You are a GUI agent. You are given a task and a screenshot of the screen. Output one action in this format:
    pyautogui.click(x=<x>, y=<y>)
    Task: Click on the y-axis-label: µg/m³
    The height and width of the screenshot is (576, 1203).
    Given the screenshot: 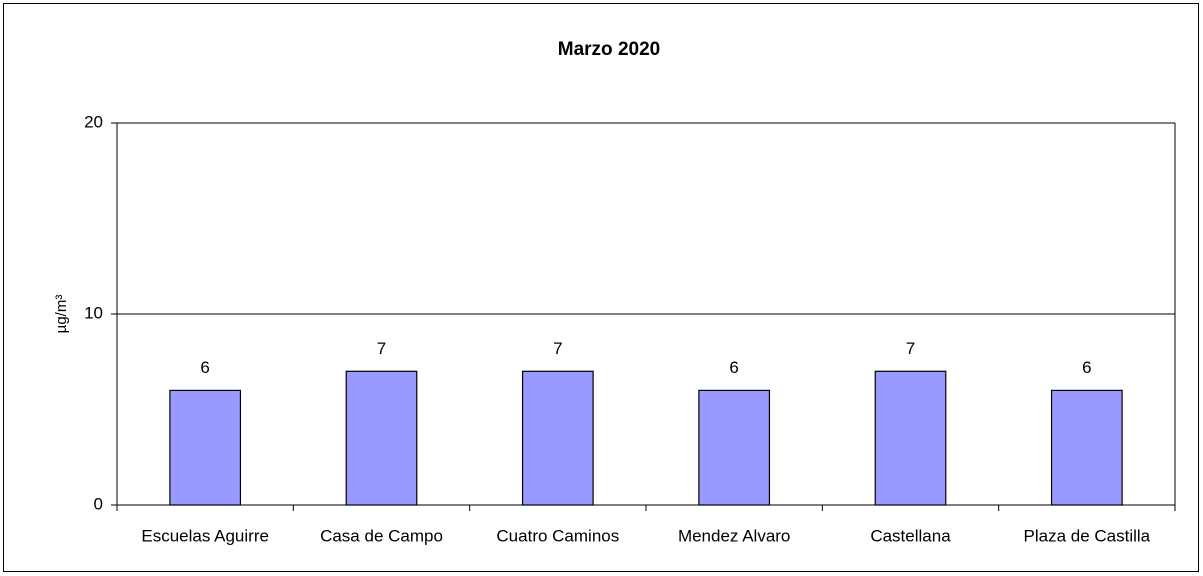 What is the action you would take?
    pyautogui.click(x=61, y=314)
    